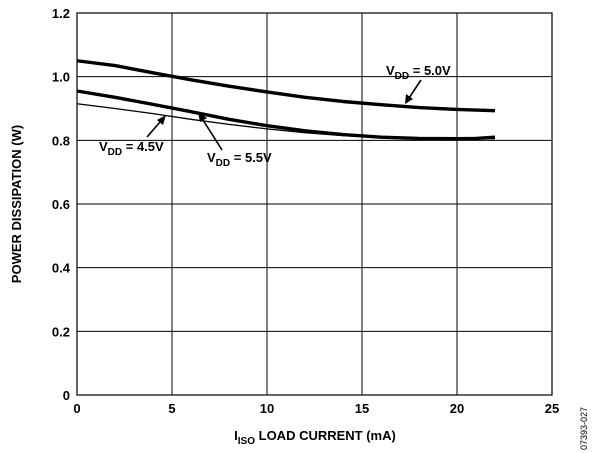 The width and height of the screenshot is (592, 453). Describe the element at coordinates (76, 408) in the screenshot. I see `x-tick-label: 0` at that location.